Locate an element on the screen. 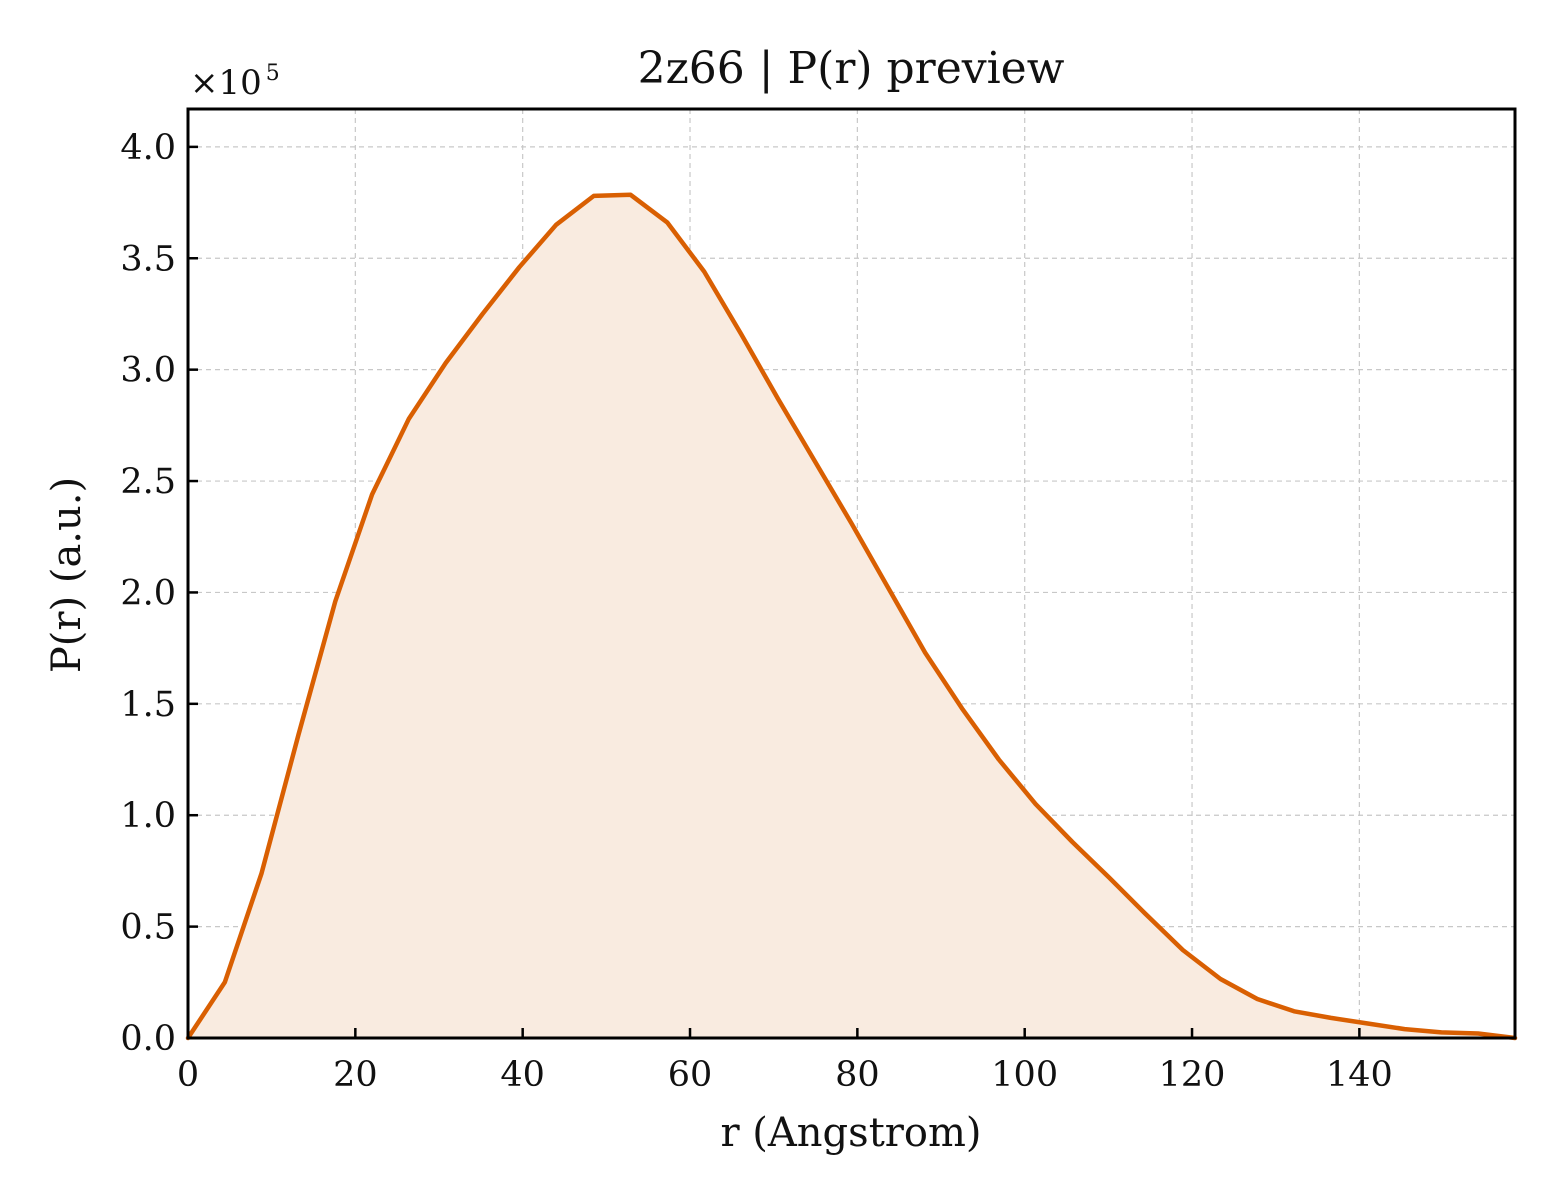 The height and width of the screenshot is (1200, 1560). y-axis-label: P(r) (a.u.) is located at coordinates (67, 575).